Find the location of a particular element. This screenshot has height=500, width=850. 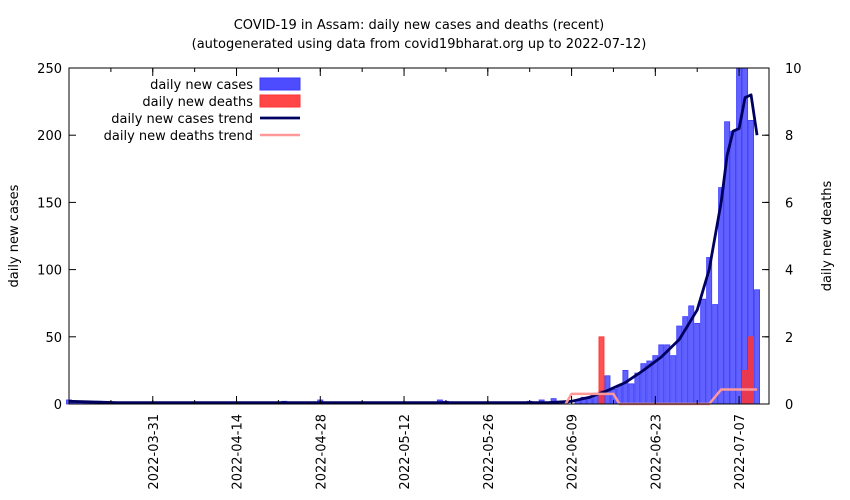

y-axis-label: daily new cases is located at coordinates (14, 235).